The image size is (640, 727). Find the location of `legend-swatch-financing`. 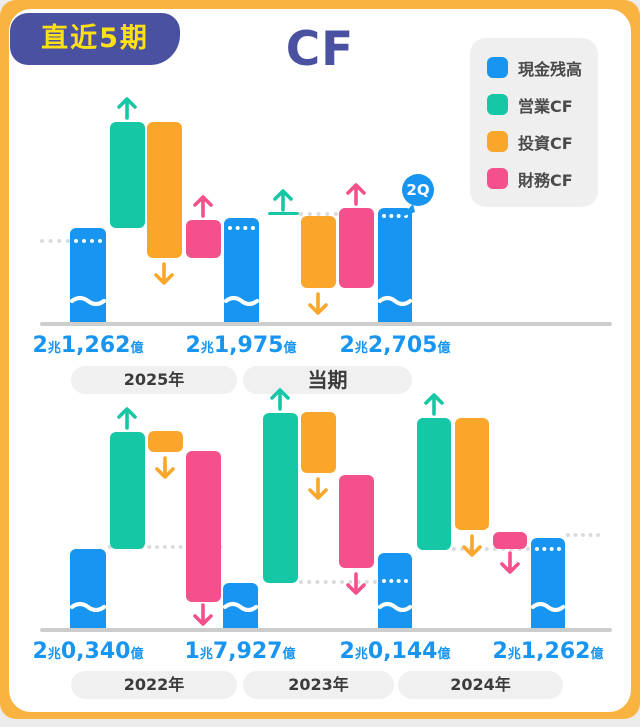

legend-swatch-financing is located at coordinates (497, 178).